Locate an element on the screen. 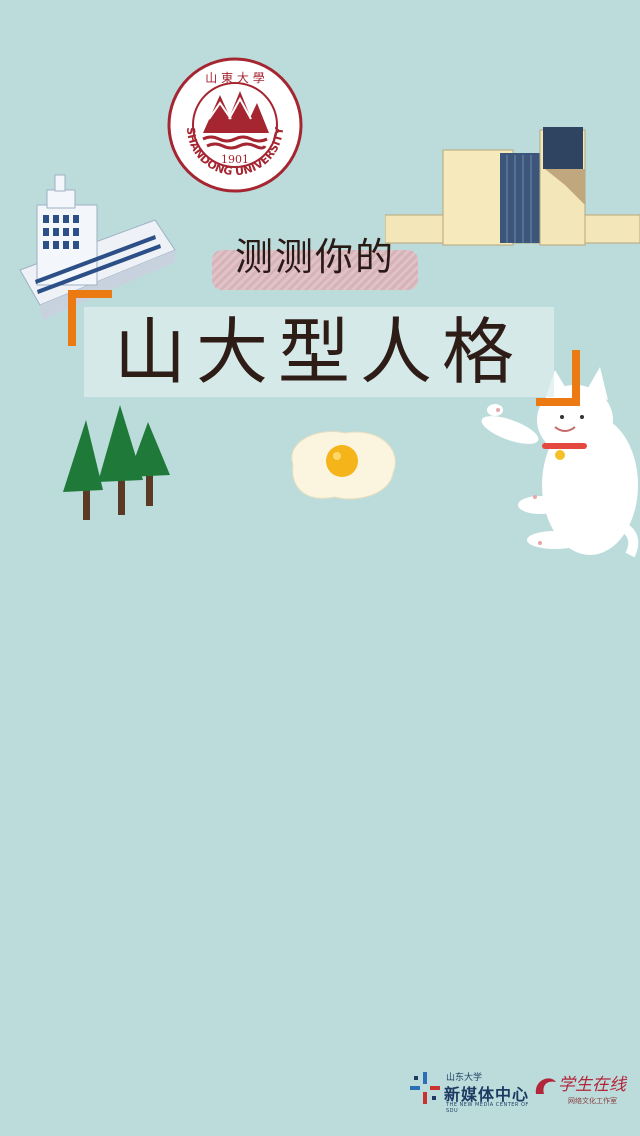 The height and width of the screenshot is (1136, 640). student-online-icon is located at coordinates (545, 1086).